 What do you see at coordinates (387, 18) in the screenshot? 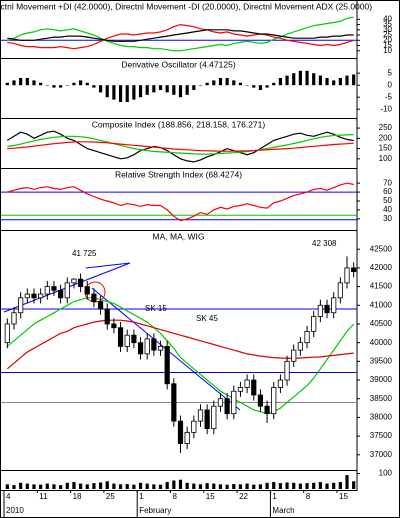
I see `y-tick-label: 40` at bounding box center [387, 18].